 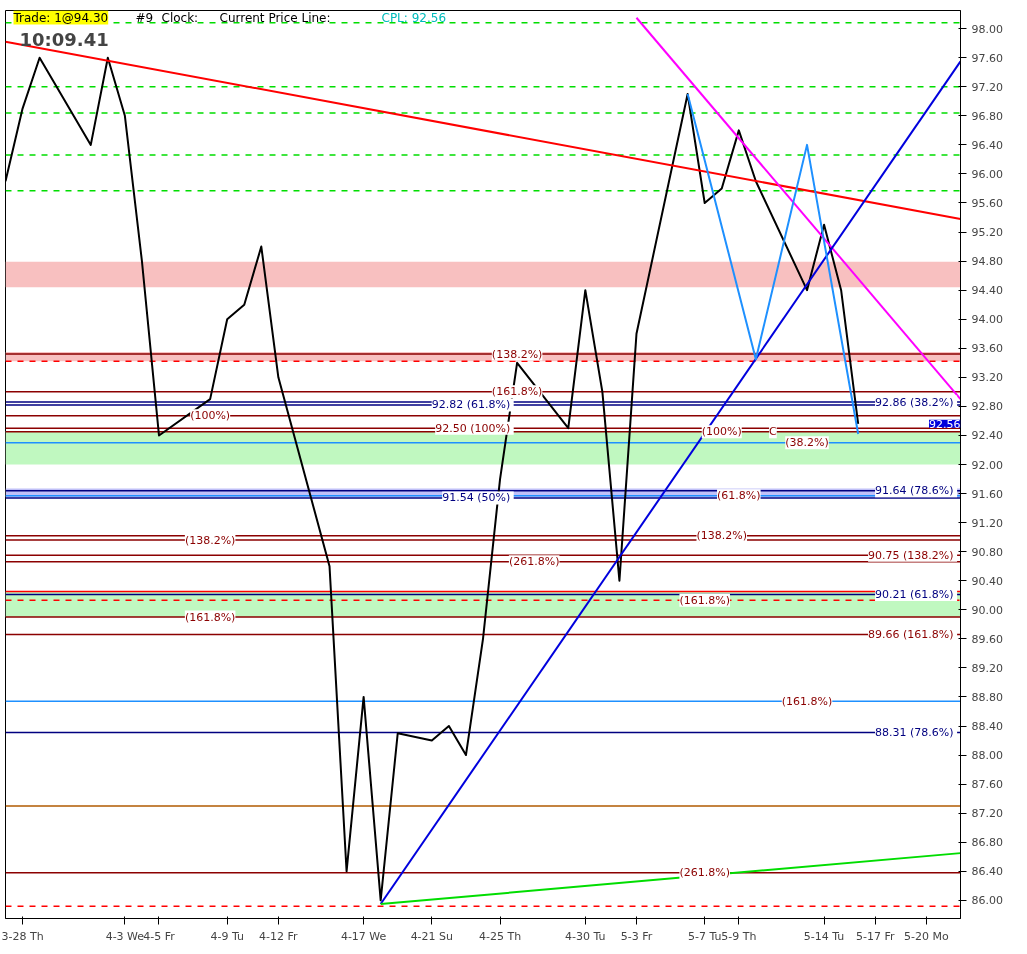 I want to click on x-tick-label: 5-17 Fr, so click(x=875, y=936).